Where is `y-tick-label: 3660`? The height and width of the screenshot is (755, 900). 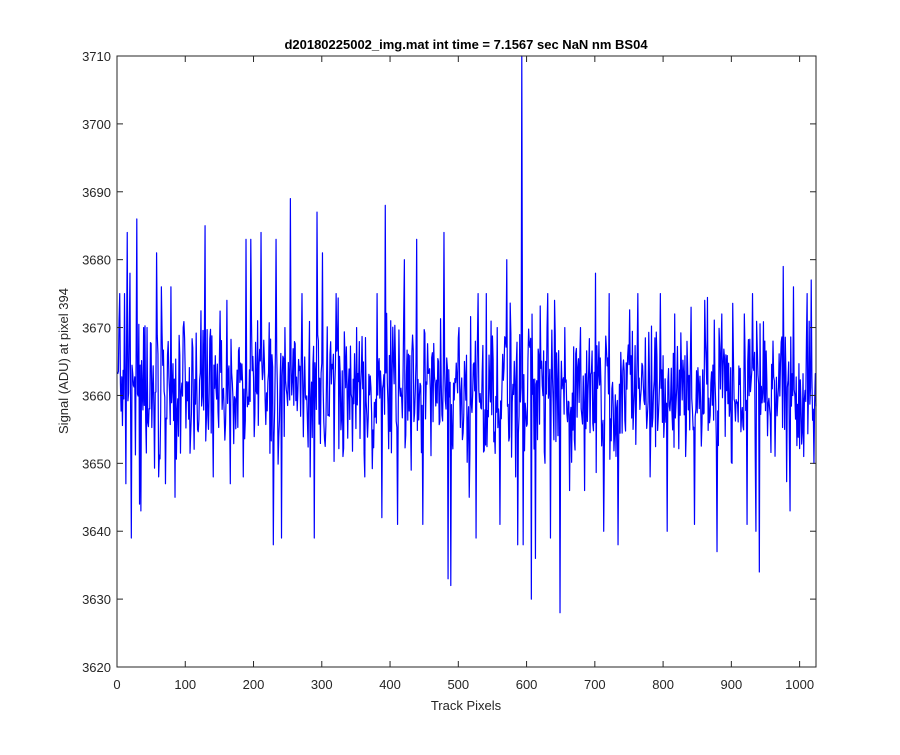 y-tick-label: 3660 is located at coordinates (96, 395).